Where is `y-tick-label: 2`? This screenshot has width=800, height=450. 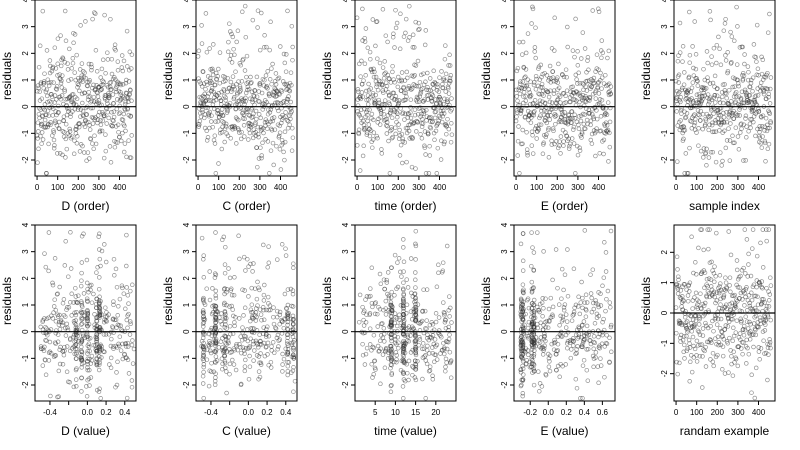 y-tick-label: 2 is located at coordinates (345, 278).